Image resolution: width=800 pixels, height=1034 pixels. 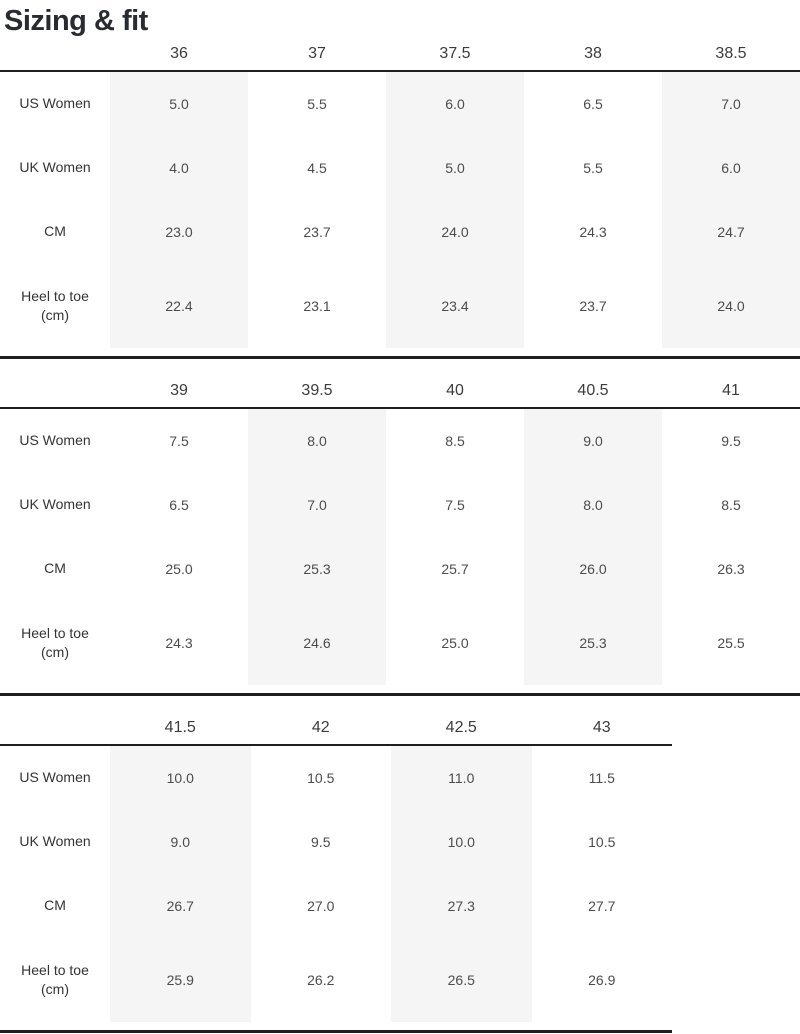 What do you see at coordinates (455, 390) in the screenshot?
I see `size-col-header: 40` at bounding box center [455, 390].